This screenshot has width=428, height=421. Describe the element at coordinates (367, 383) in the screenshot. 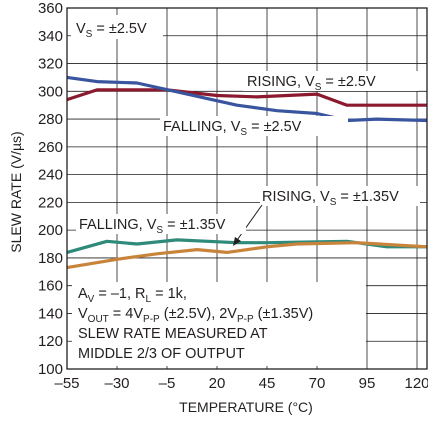

I see `x-tick-label: 95` at that location.